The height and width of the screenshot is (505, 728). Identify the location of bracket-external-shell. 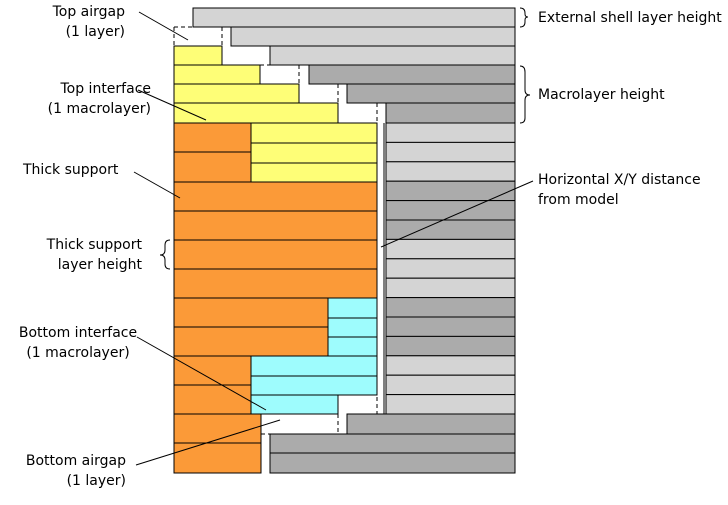
(524, 17).